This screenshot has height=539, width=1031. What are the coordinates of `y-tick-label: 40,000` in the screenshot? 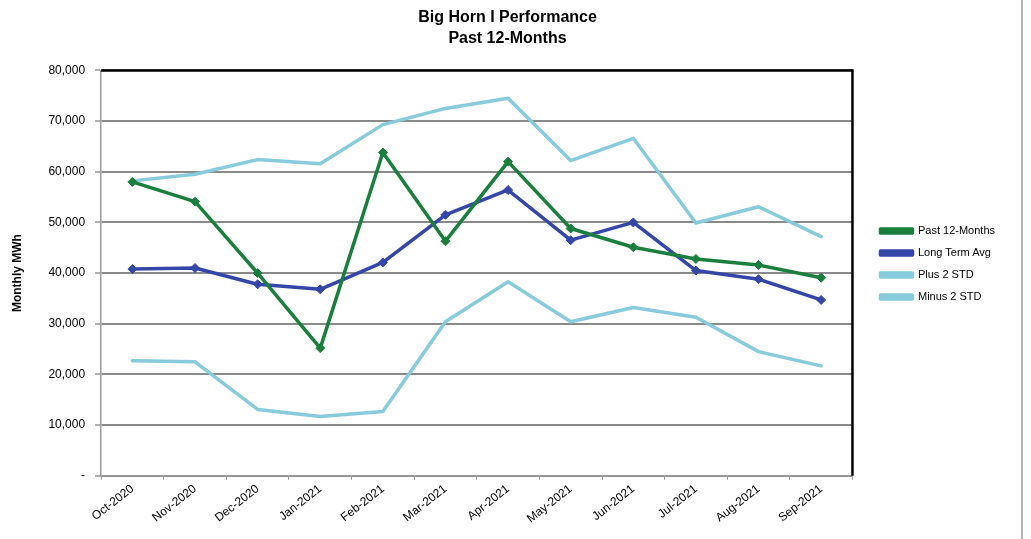 It's located at (67, 272).